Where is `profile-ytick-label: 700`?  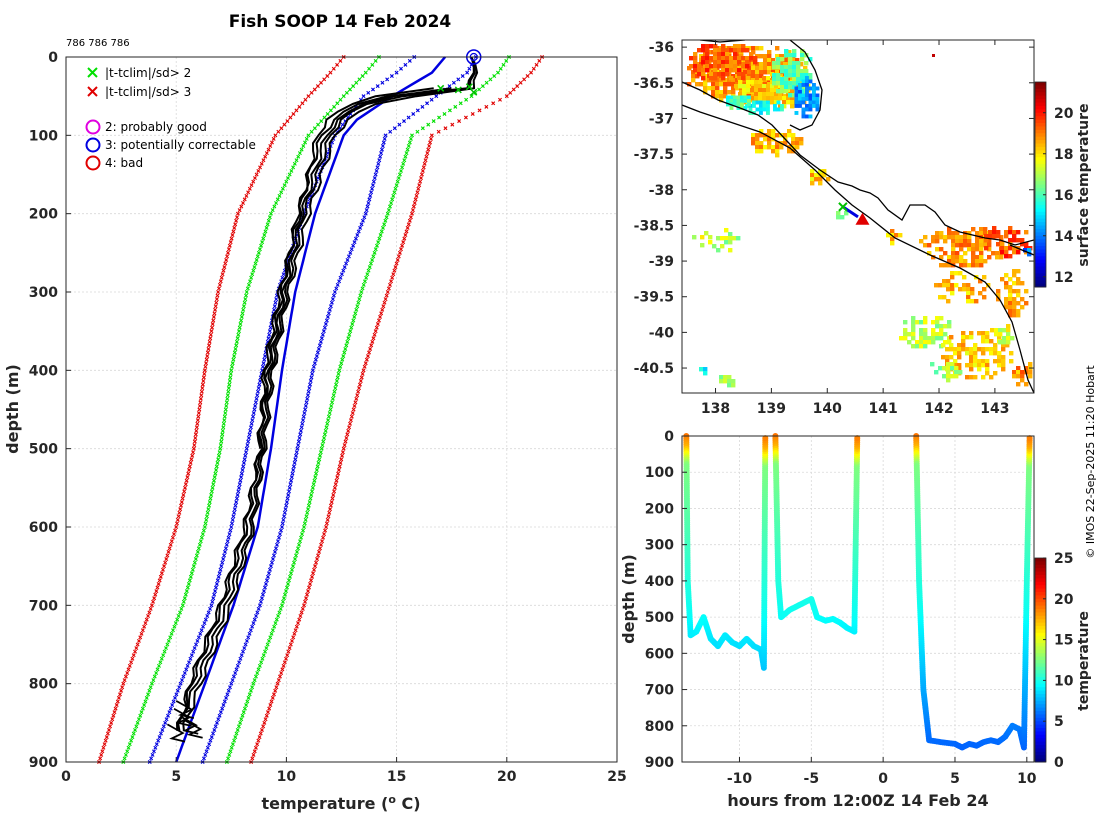
profile-ytick-label: 700 is located at coordinates (43, 606).